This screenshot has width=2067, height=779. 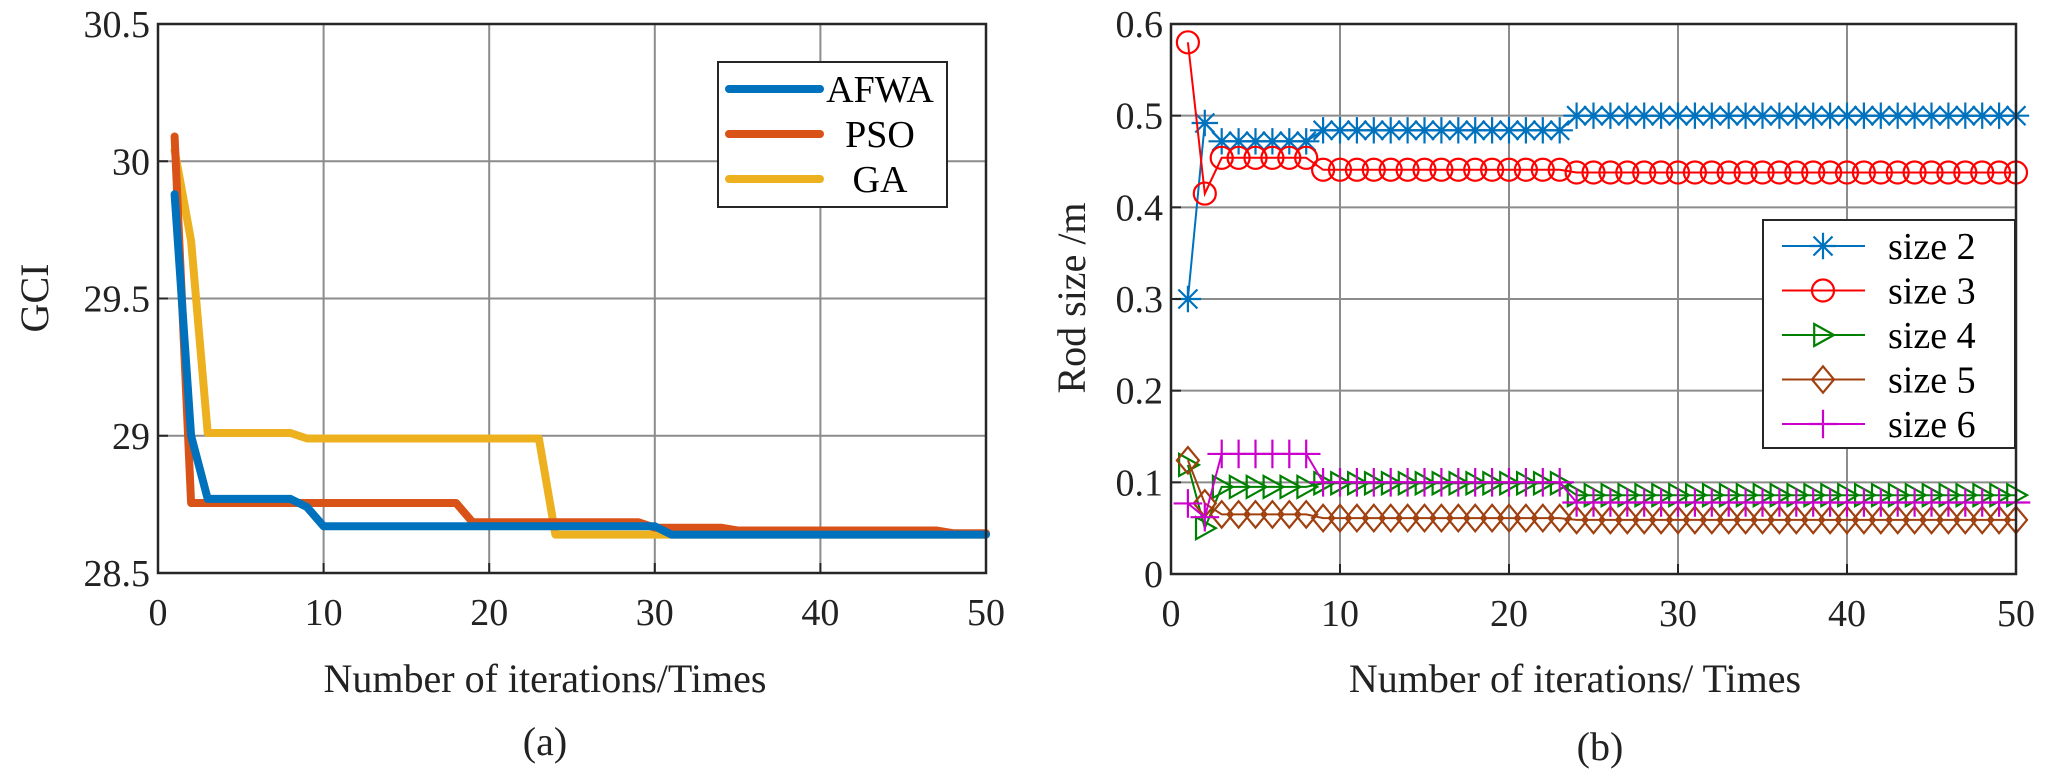 What do you see at coordinates (1823, 424) in the screenshot?
I see `legend-marker-plus` at bounding box center [1823, 424].